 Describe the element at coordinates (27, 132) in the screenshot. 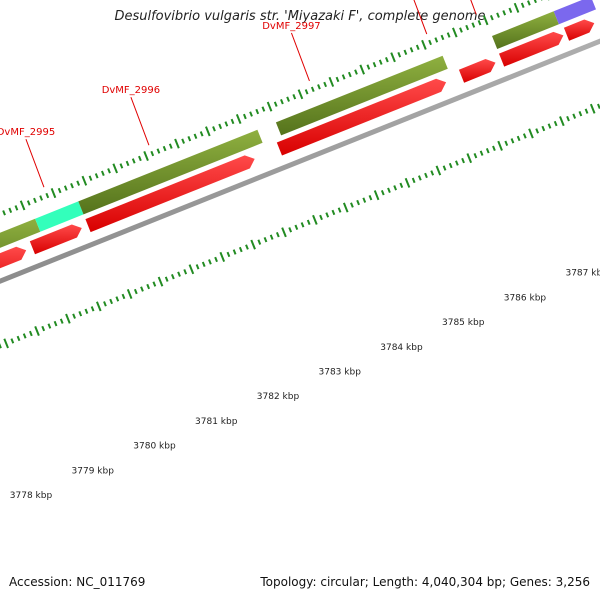

I see `gene-label: DvMF_2995` at that location.